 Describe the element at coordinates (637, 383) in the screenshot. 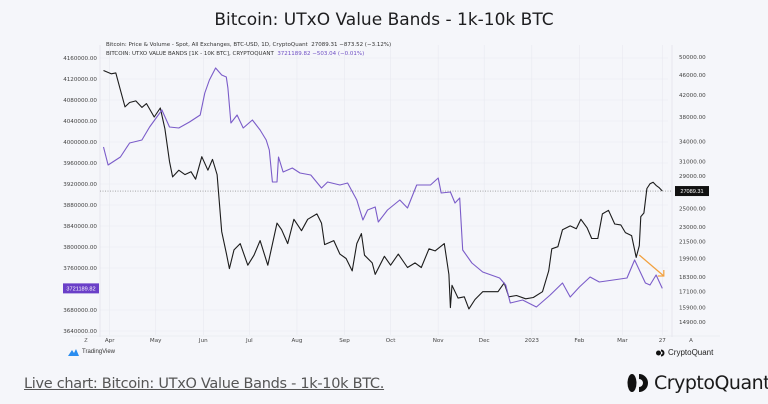

I see `cryptoquant-logo-icon` at that location.